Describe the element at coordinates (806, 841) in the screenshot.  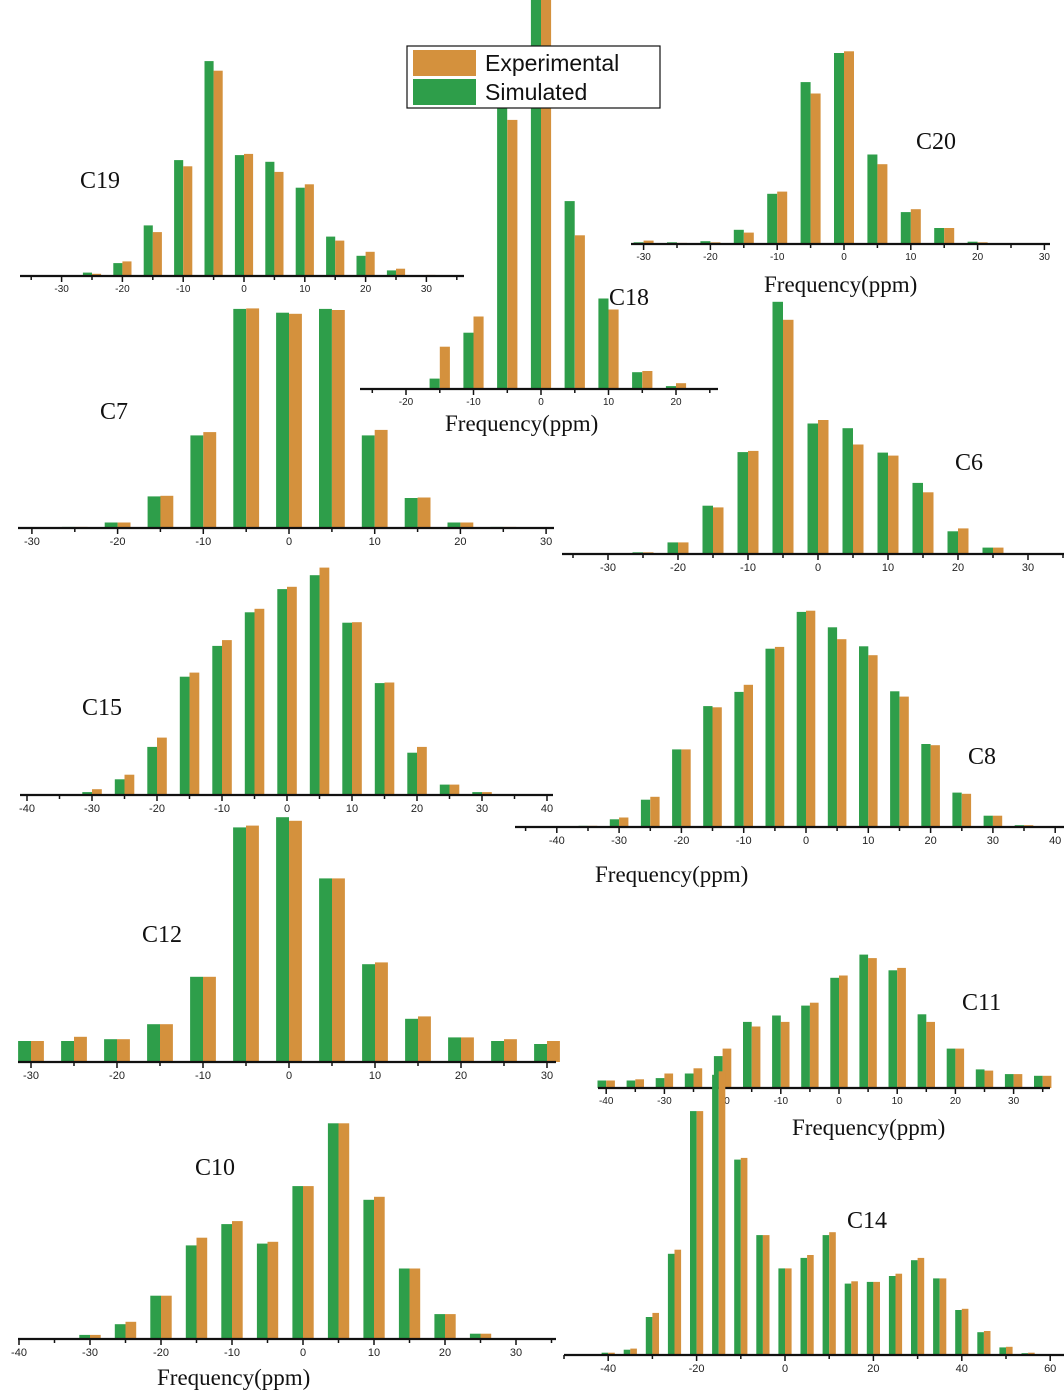
I see `tick-label-c8-0: 0` at that location.